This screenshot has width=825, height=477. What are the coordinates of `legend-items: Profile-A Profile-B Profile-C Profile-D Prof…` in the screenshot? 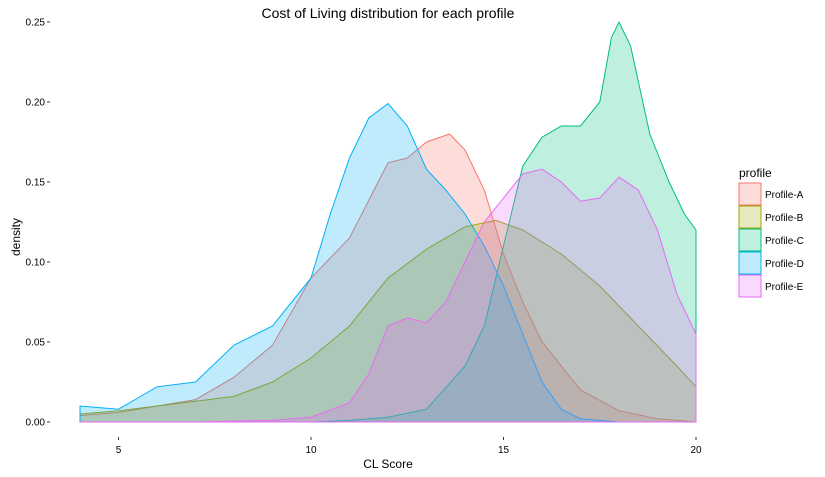 It's located at (771, 240).